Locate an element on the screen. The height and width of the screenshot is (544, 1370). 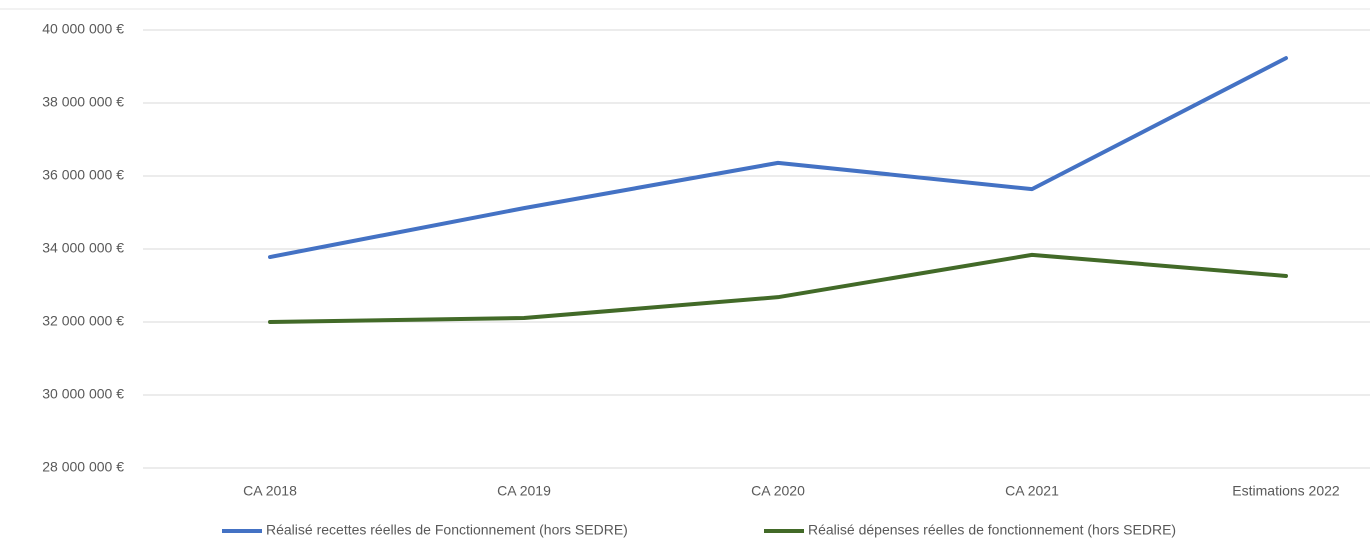
x-tick-label: CA 2021 is located at coordinates (1032, 491).